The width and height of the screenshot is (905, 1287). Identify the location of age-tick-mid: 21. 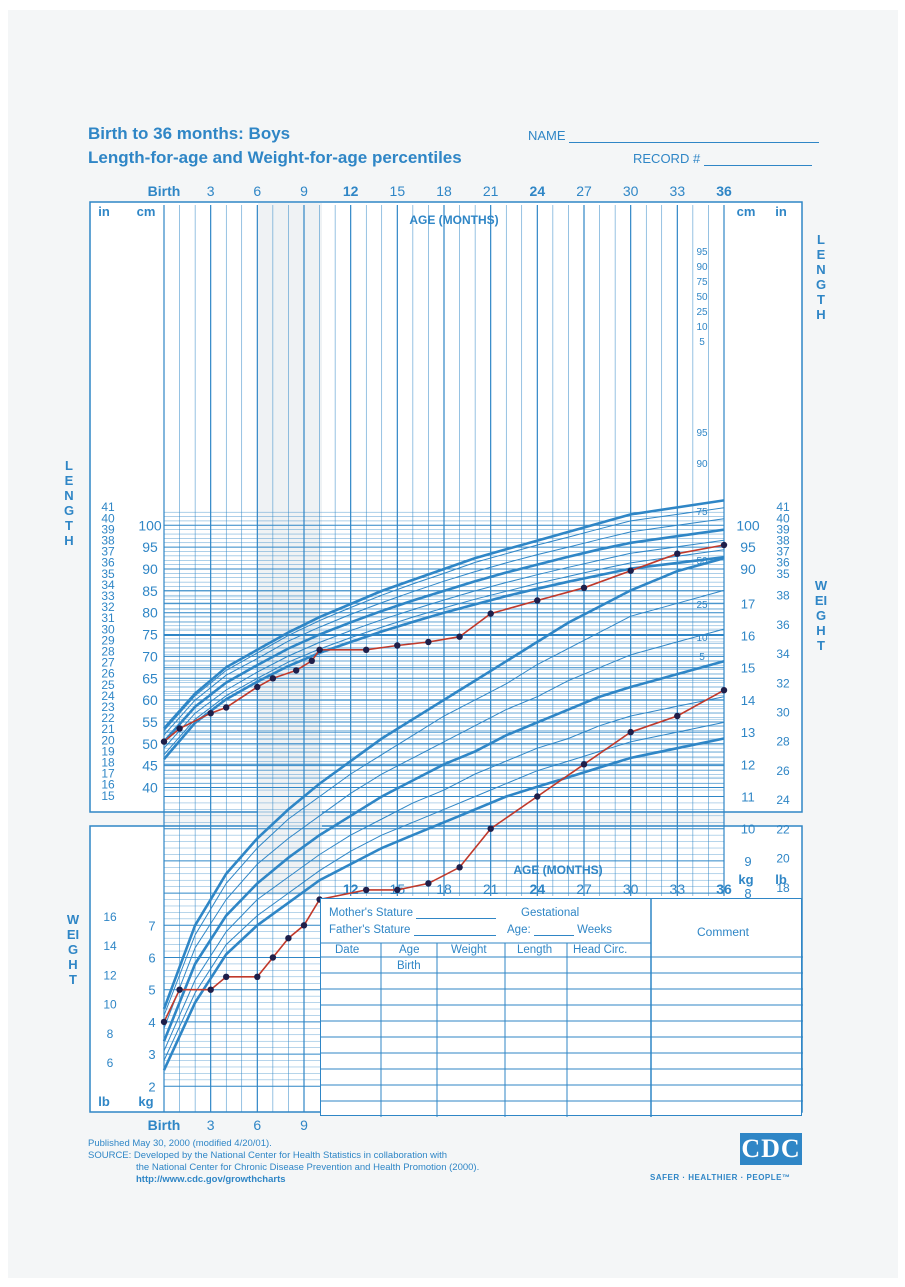
(491, 889).